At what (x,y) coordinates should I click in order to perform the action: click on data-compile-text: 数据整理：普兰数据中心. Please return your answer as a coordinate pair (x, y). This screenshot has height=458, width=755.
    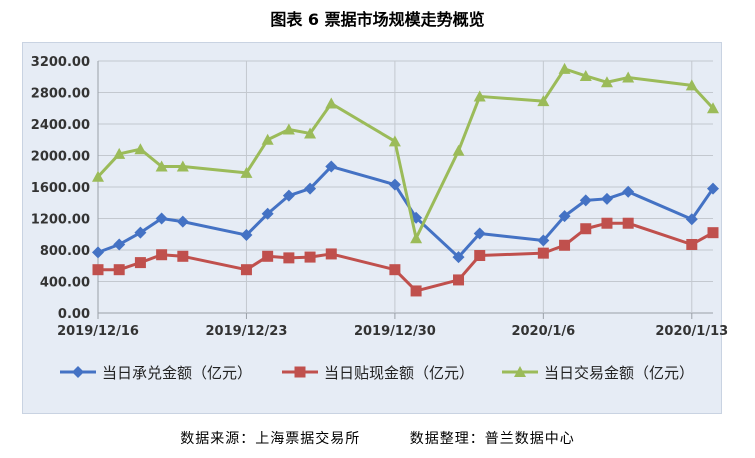
    Looking at the image, I should click on (492, 439).